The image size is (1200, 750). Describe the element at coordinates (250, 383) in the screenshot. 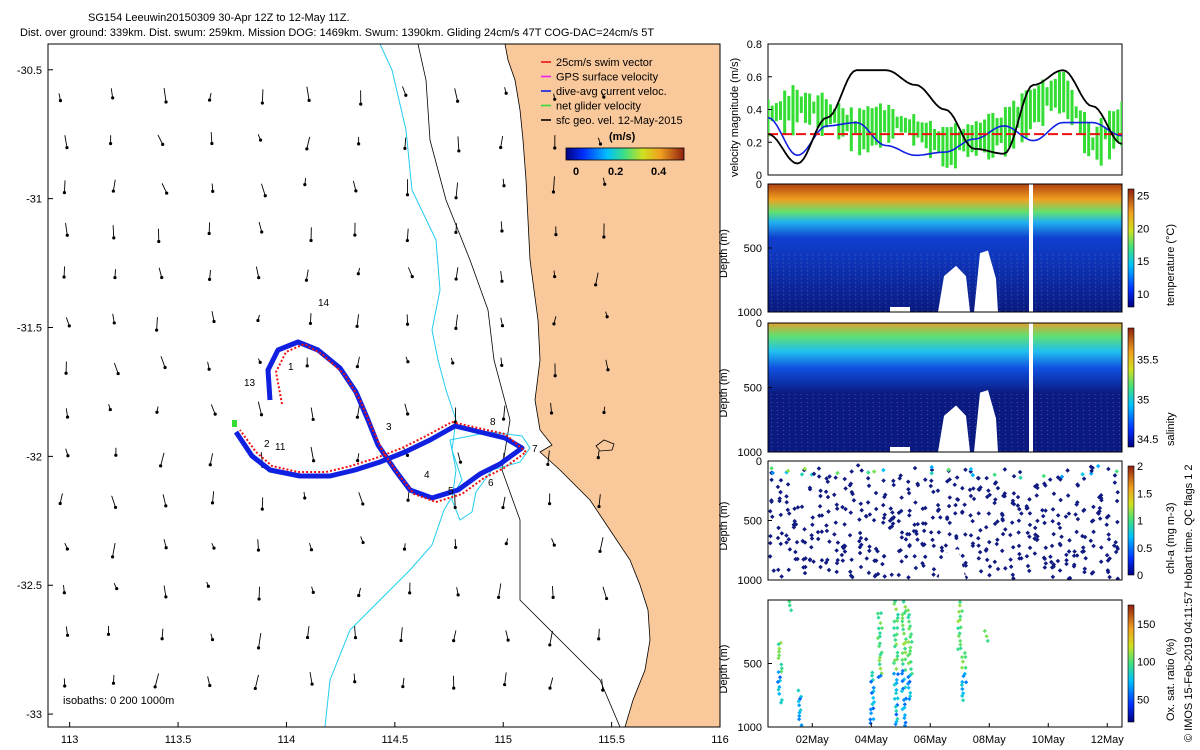

I see `day-label: 13` at that location.